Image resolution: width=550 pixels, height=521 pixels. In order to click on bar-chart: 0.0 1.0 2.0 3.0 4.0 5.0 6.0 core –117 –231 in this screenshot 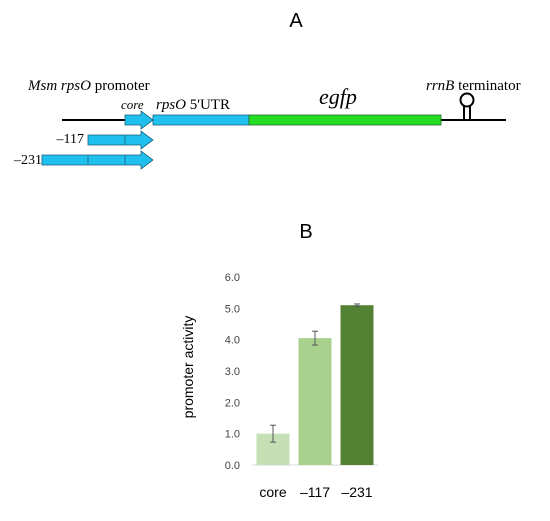, I will do `click(301, 386)`.